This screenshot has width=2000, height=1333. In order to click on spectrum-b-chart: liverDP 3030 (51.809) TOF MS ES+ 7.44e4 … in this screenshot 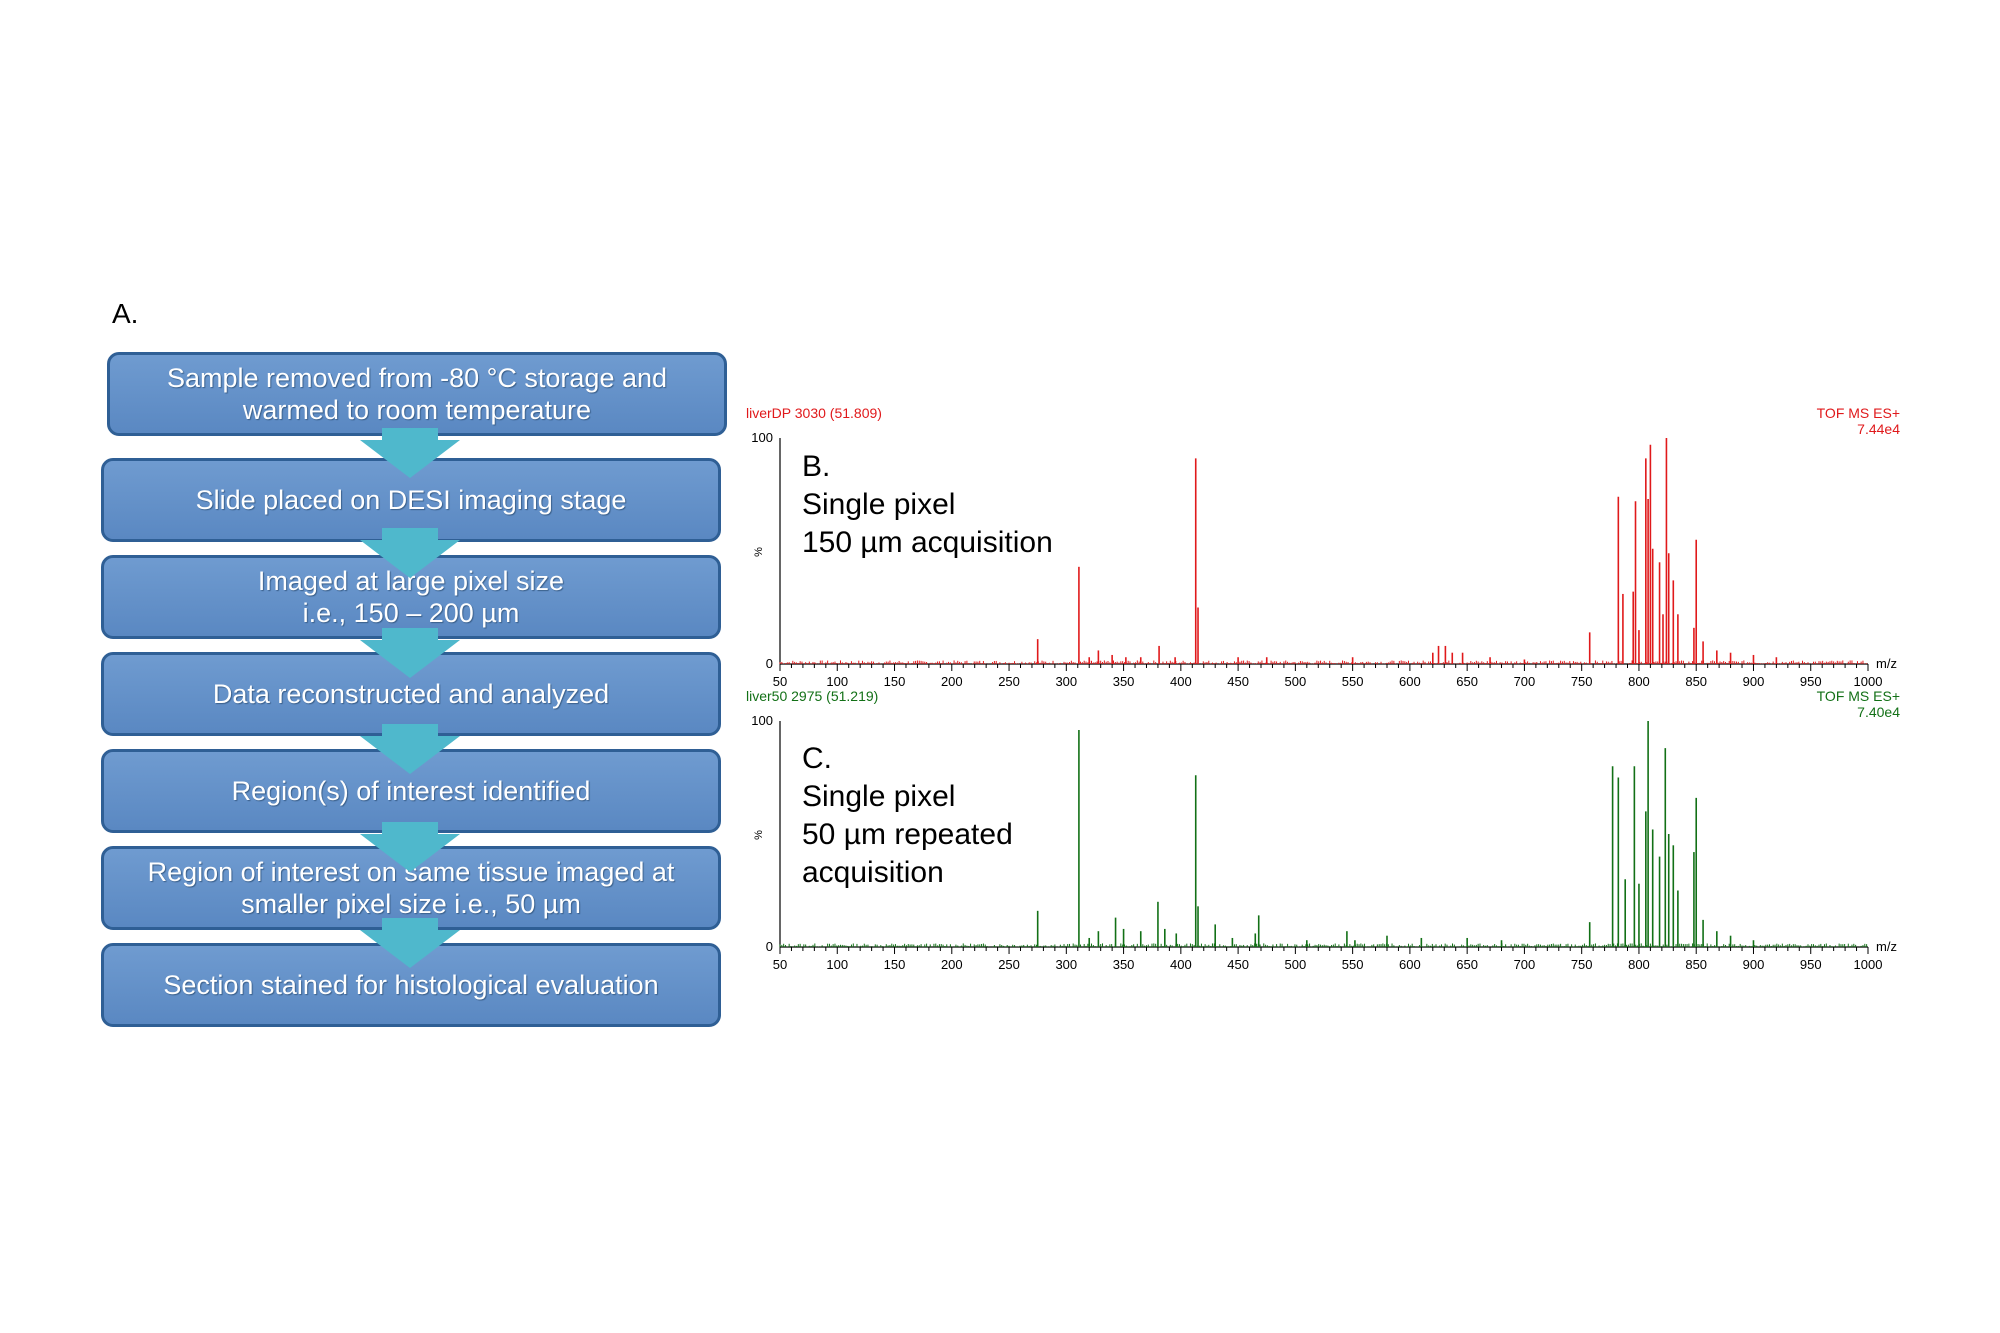, I will do `click(1323, 547)`.